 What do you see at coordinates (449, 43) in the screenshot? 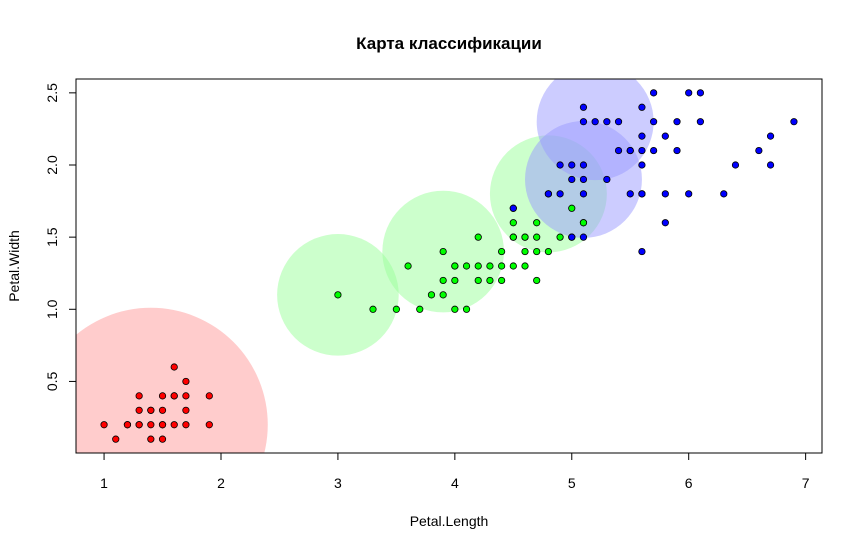
I see `chart-title: Карта классификации` at bounding box center [449, 43].